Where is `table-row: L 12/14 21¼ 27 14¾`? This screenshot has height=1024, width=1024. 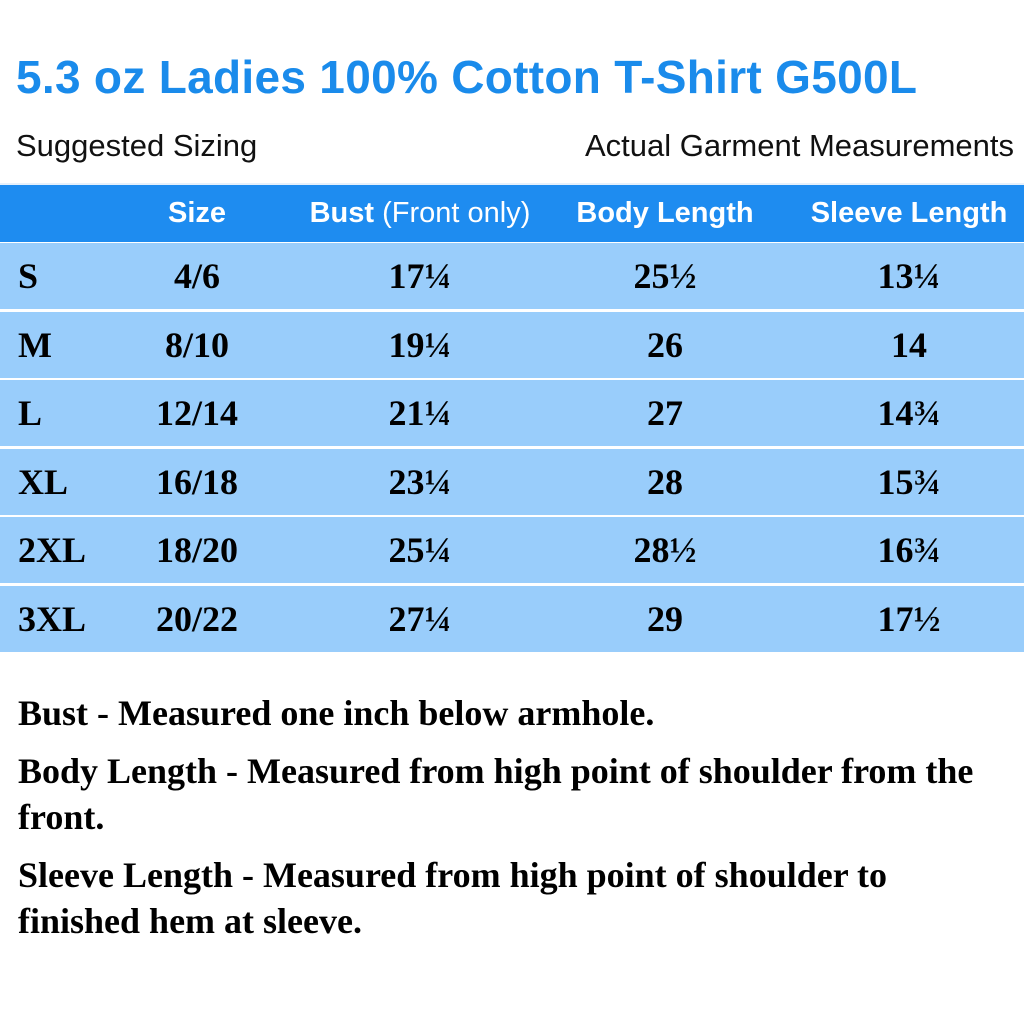 table-row: L 12/14 21¼ 27 14¾ is located at coordinates (512, 413).